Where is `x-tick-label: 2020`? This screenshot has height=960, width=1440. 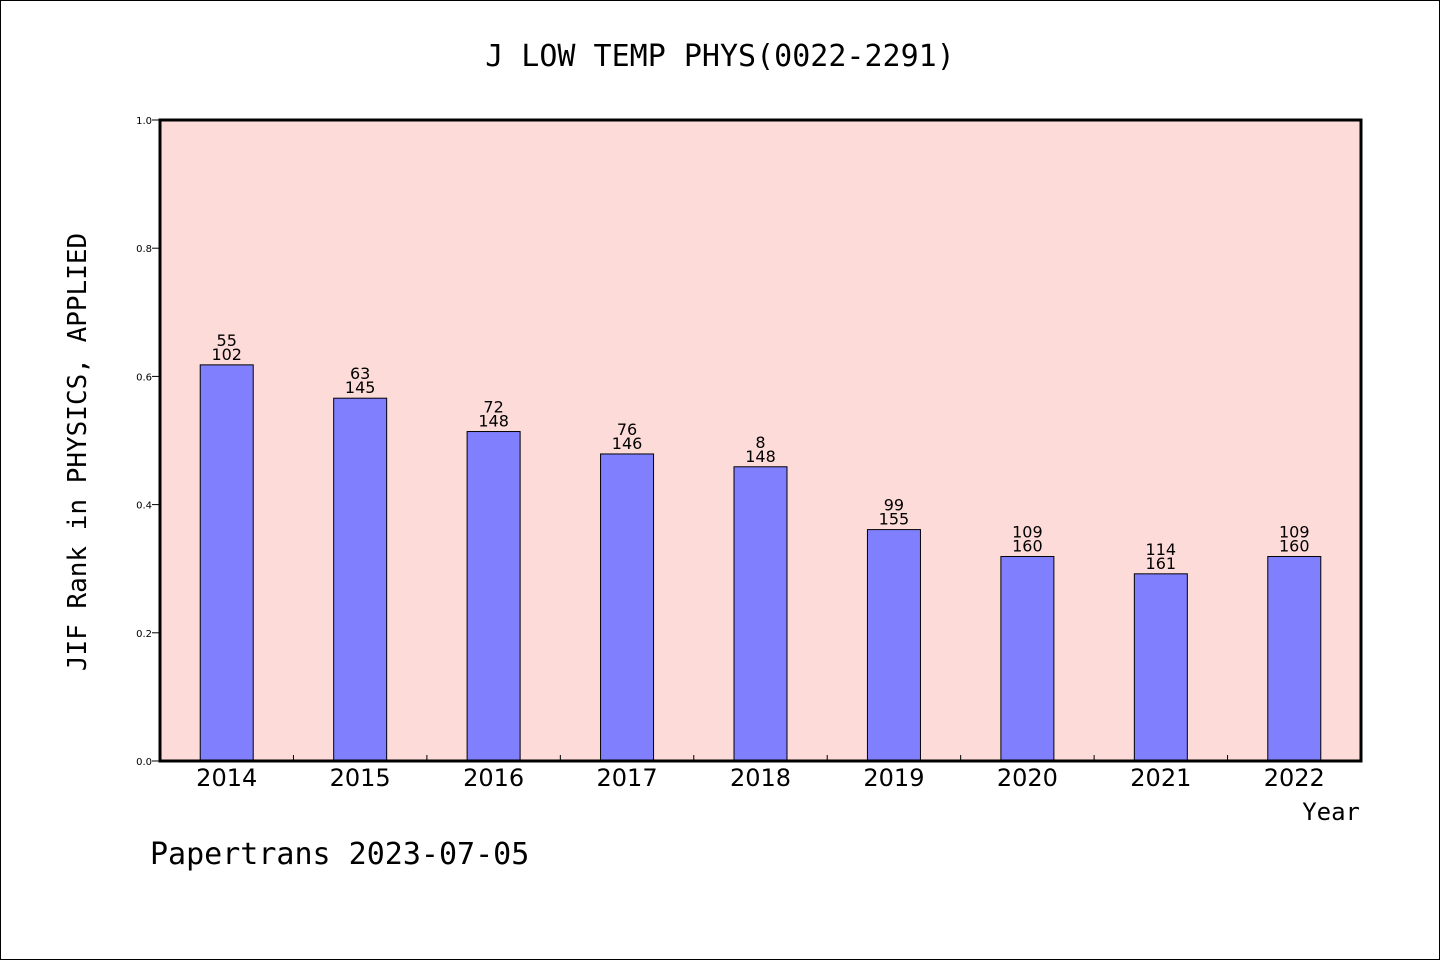 x-tick-label: 2020 is located at coordinates (1027, 778).